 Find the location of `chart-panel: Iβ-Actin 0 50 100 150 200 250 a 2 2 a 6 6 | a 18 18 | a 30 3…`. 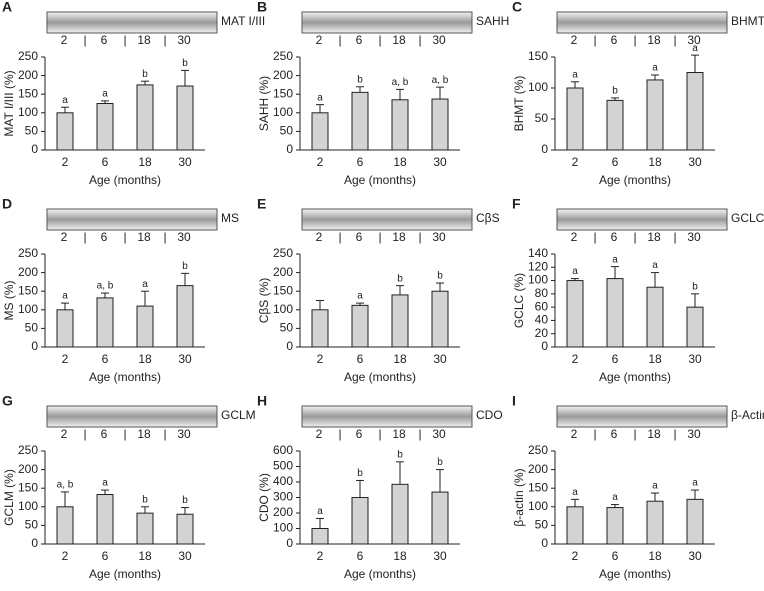

chart-panel: Iβ-Actin 0 50 100 150 200 250 a 2 2 a 6 6 | a 18 18 | a 30 3… is located at coordinates (638, 487).